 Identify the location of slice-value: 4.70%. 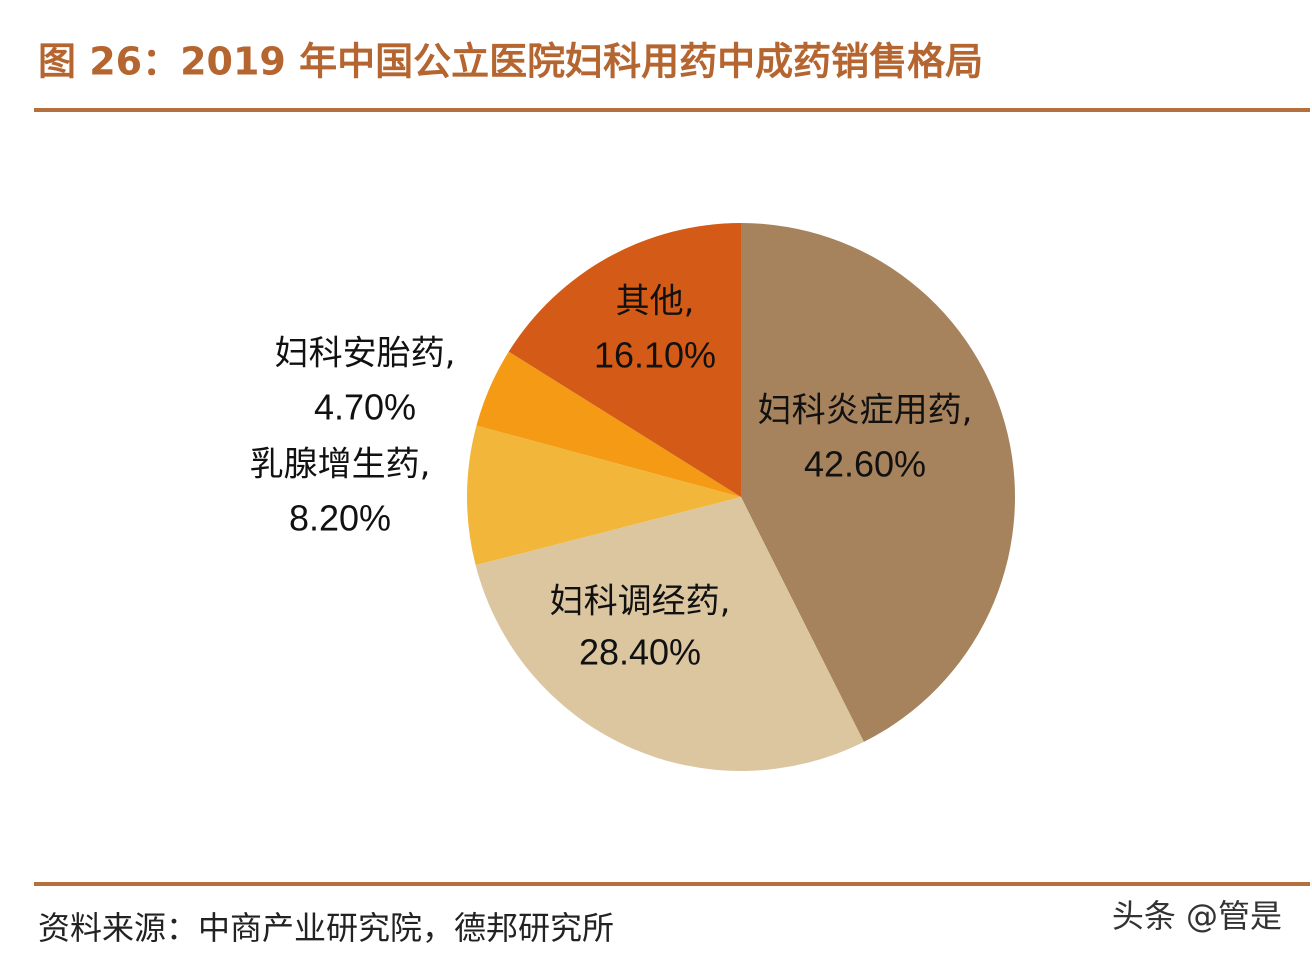
(365, 407).